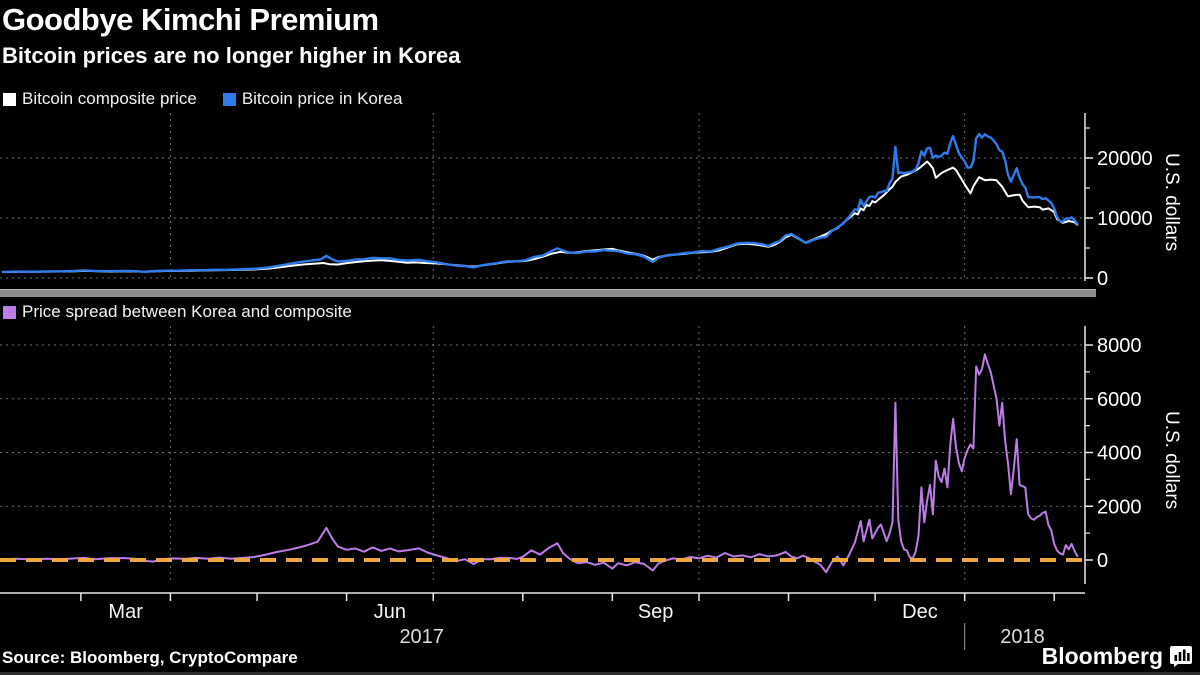  What do you see at coordinates (1119, 346) in the screenshot?
I see `y-tick-label: 8000` at bounding box center [1119, 346].